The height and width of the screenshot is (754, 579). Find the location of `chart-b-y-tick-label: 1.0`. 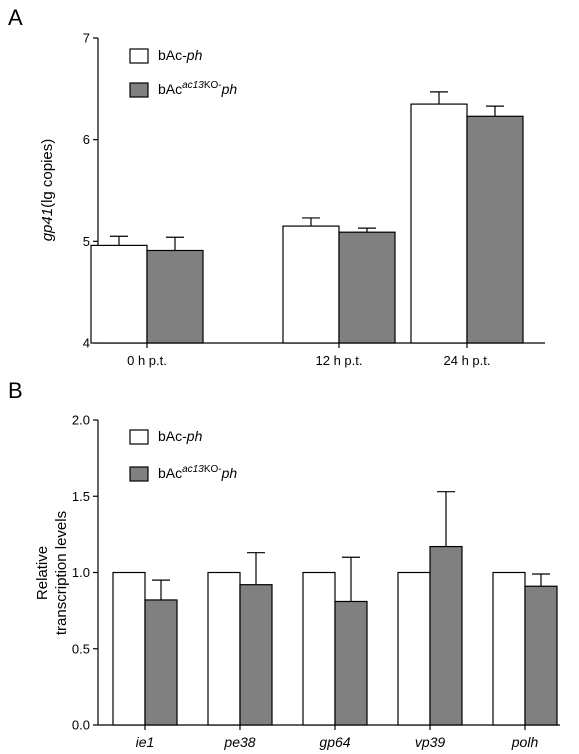

chart-b-y-tick-label: 1.0 is located at coordinates (81, 572).